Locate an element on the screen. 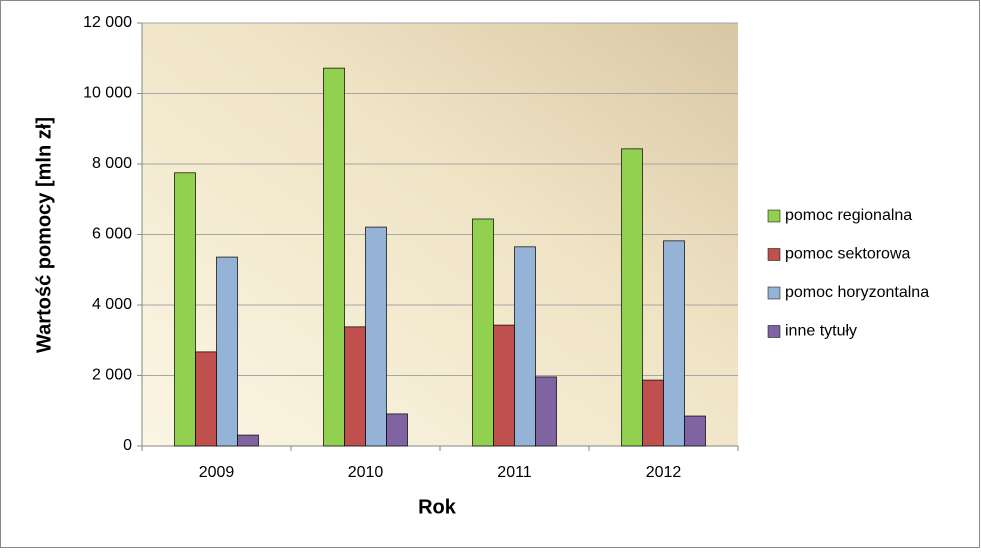 The height and width of the screenshot is (554, 981). y-tick-label: 6 000 is located at coordinates (112, 234).